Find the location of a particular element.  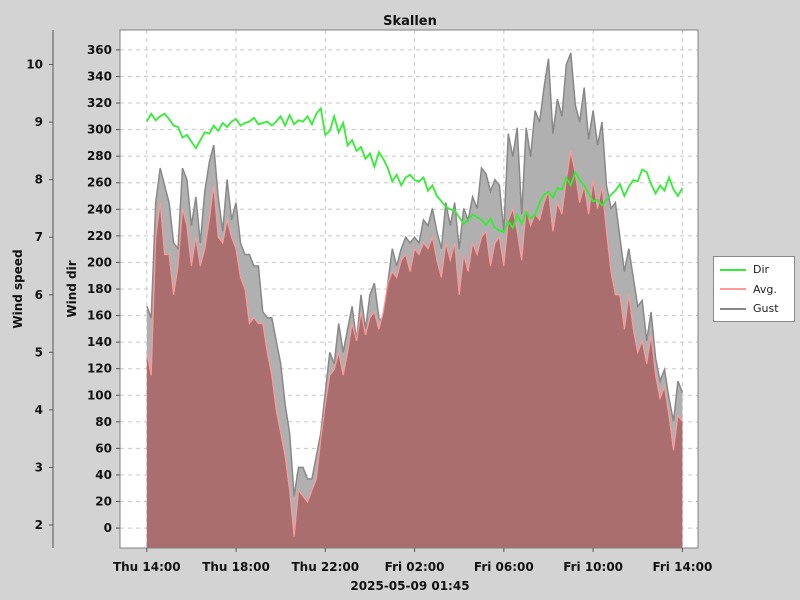

dir-axis-label: Wind dir is located at coordinates (72, 288).